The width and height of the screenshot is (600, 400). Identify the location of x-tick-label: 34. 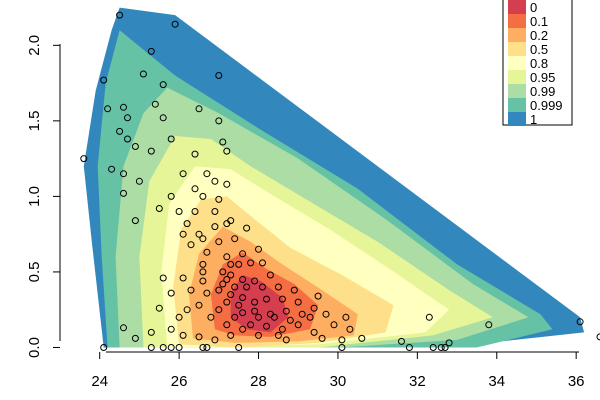
(496, 381).